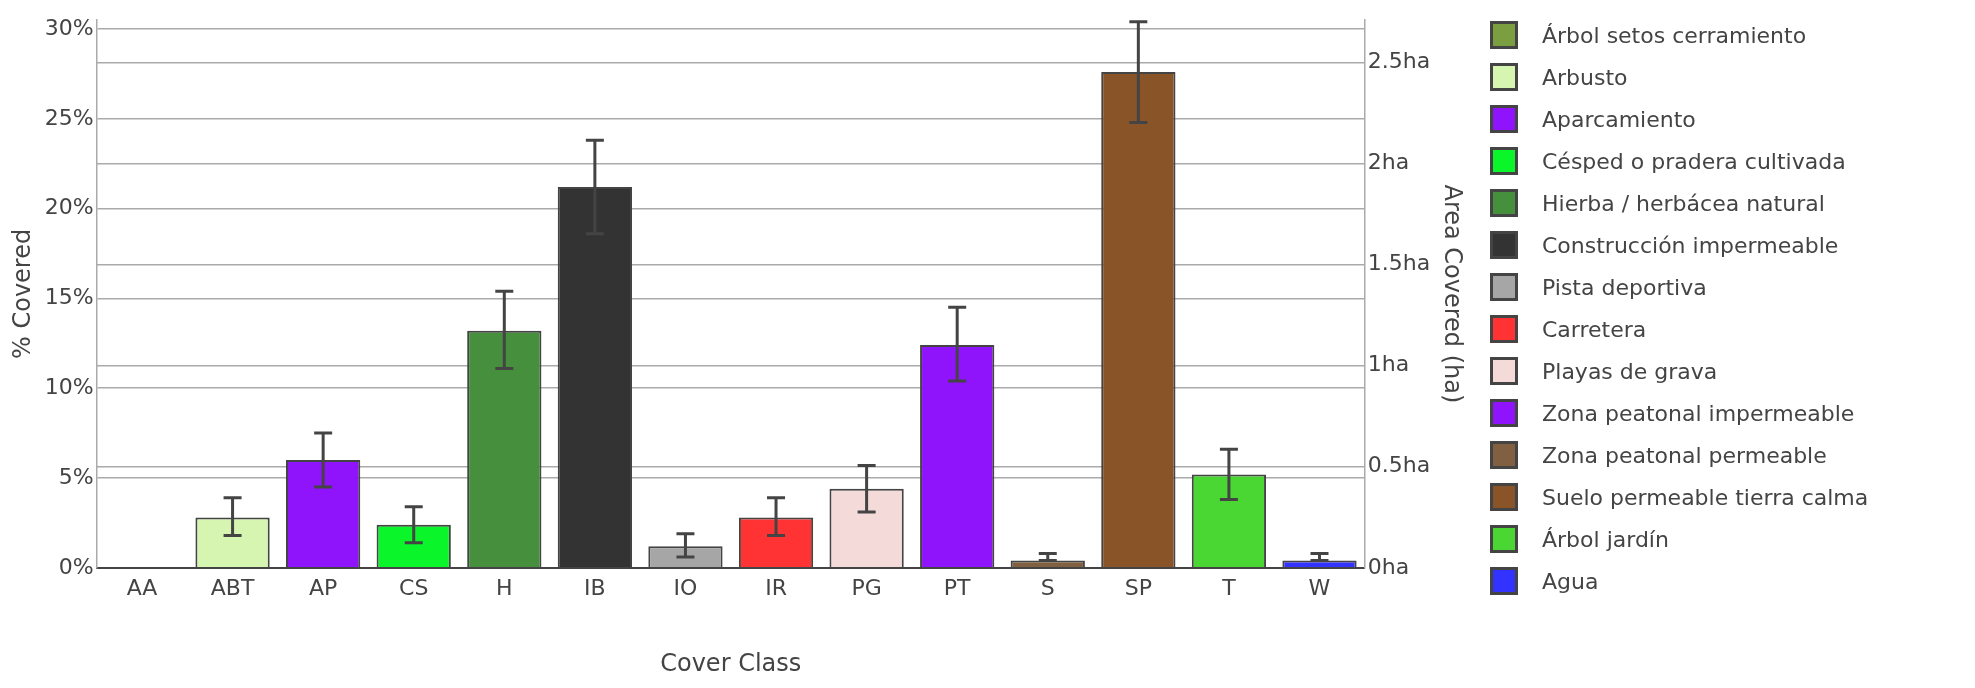  What do you see at coordinates (69, 297) in the screenshot?
I see `y-tick-label: 15%` at bounding box center [69, 297].